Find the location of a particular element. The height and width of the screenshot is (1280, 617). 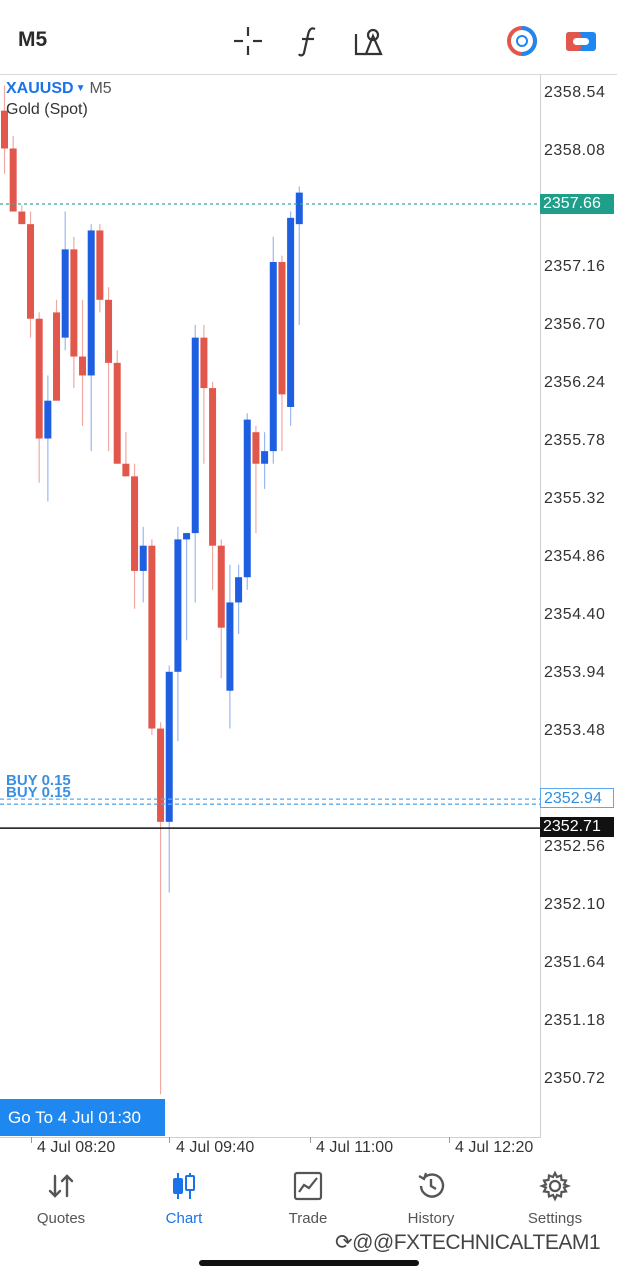

nav-label: History is located at coordinates (431, 1218).